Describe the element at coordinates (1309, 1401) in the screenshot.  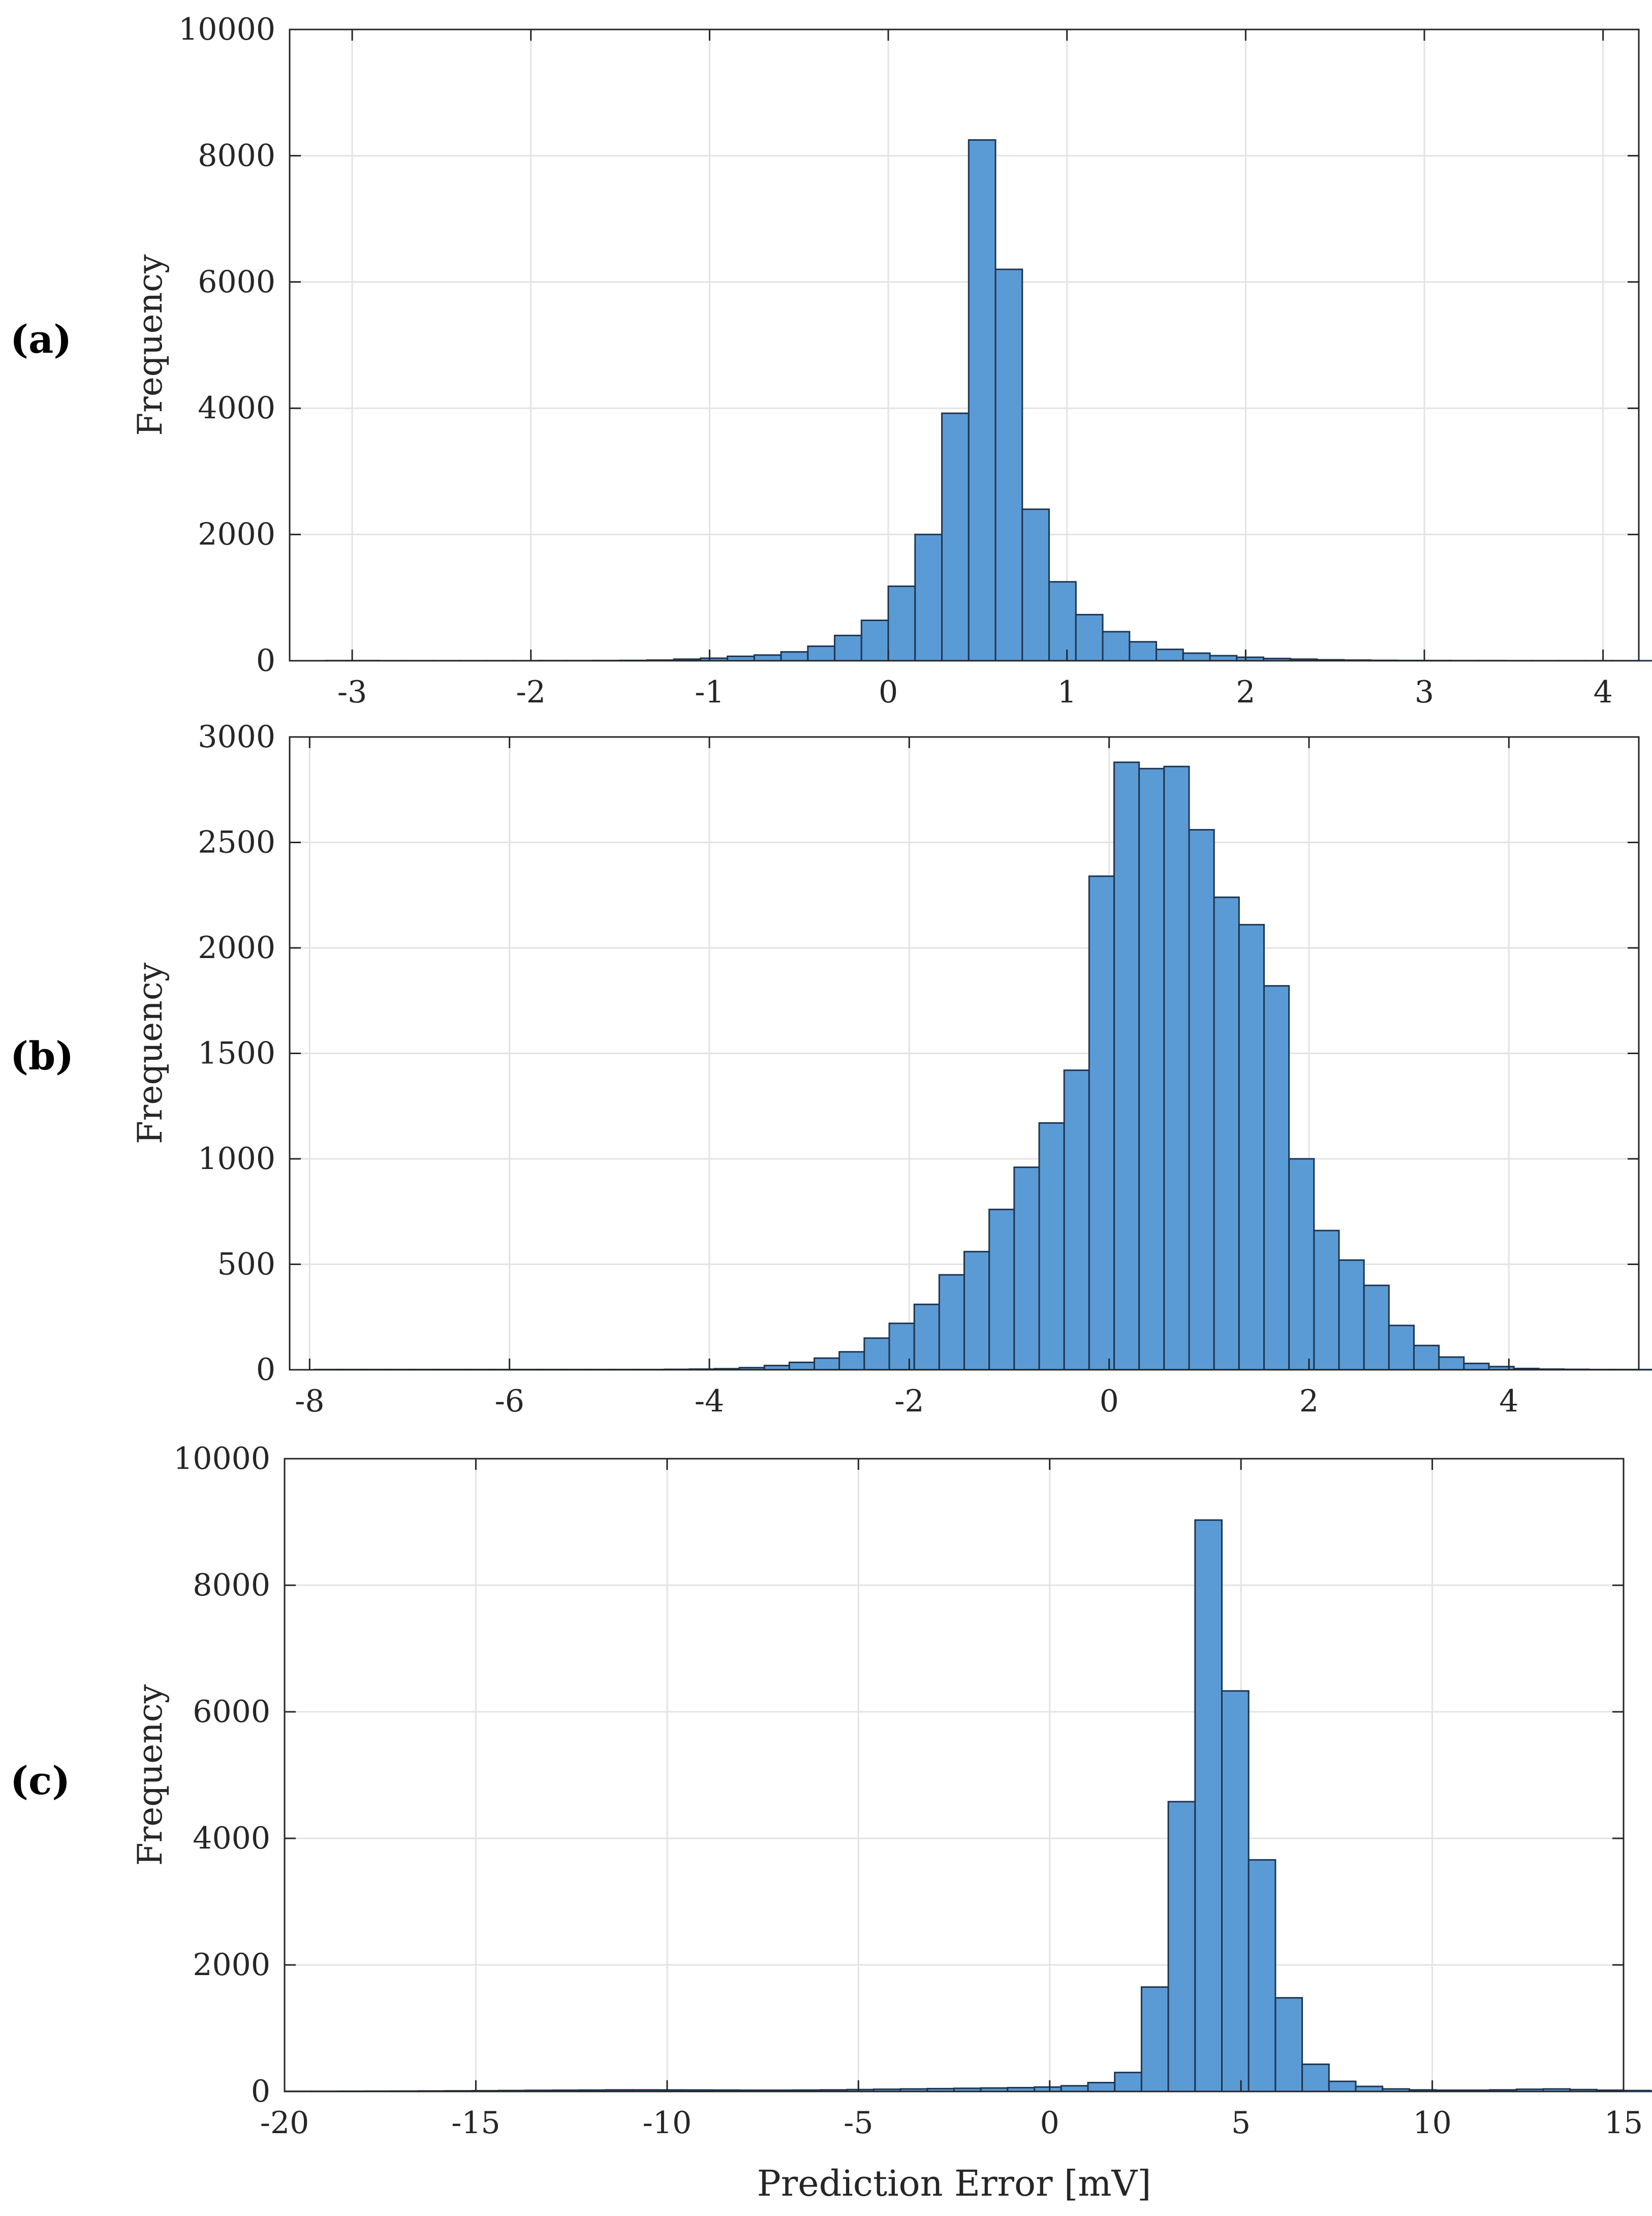
I see `x-tick-label: 2` at that location.